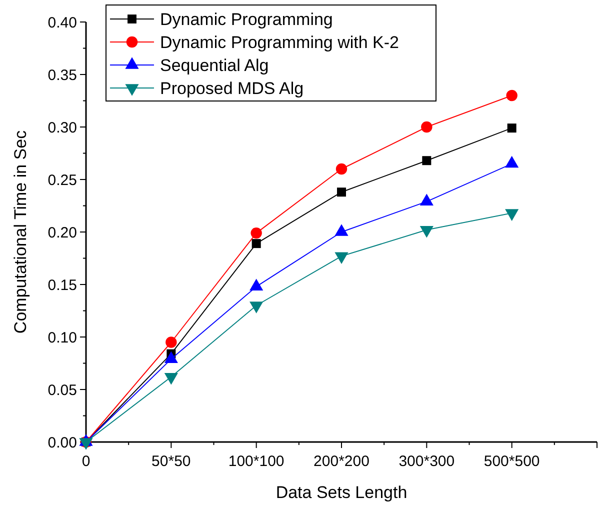 The height and width of the screenshot is (506, 608). What do you see at coordinates (62, 337) in the screenshot?
I see `y-tick-label: 0.10` at bounding box center [62, 337].